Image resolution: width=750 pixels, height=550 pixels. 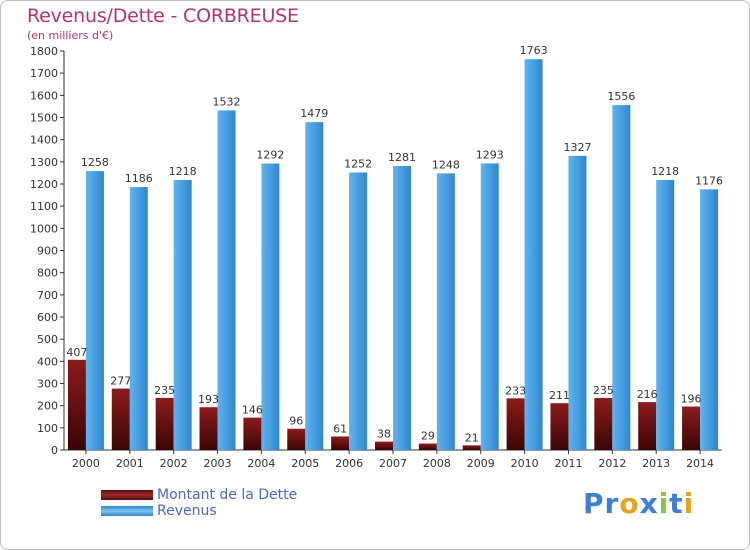 What do you see at coordinates (384, 434) in the screenshot?
I see `label-debt-2007: 38` at bounding box center [384, 434].